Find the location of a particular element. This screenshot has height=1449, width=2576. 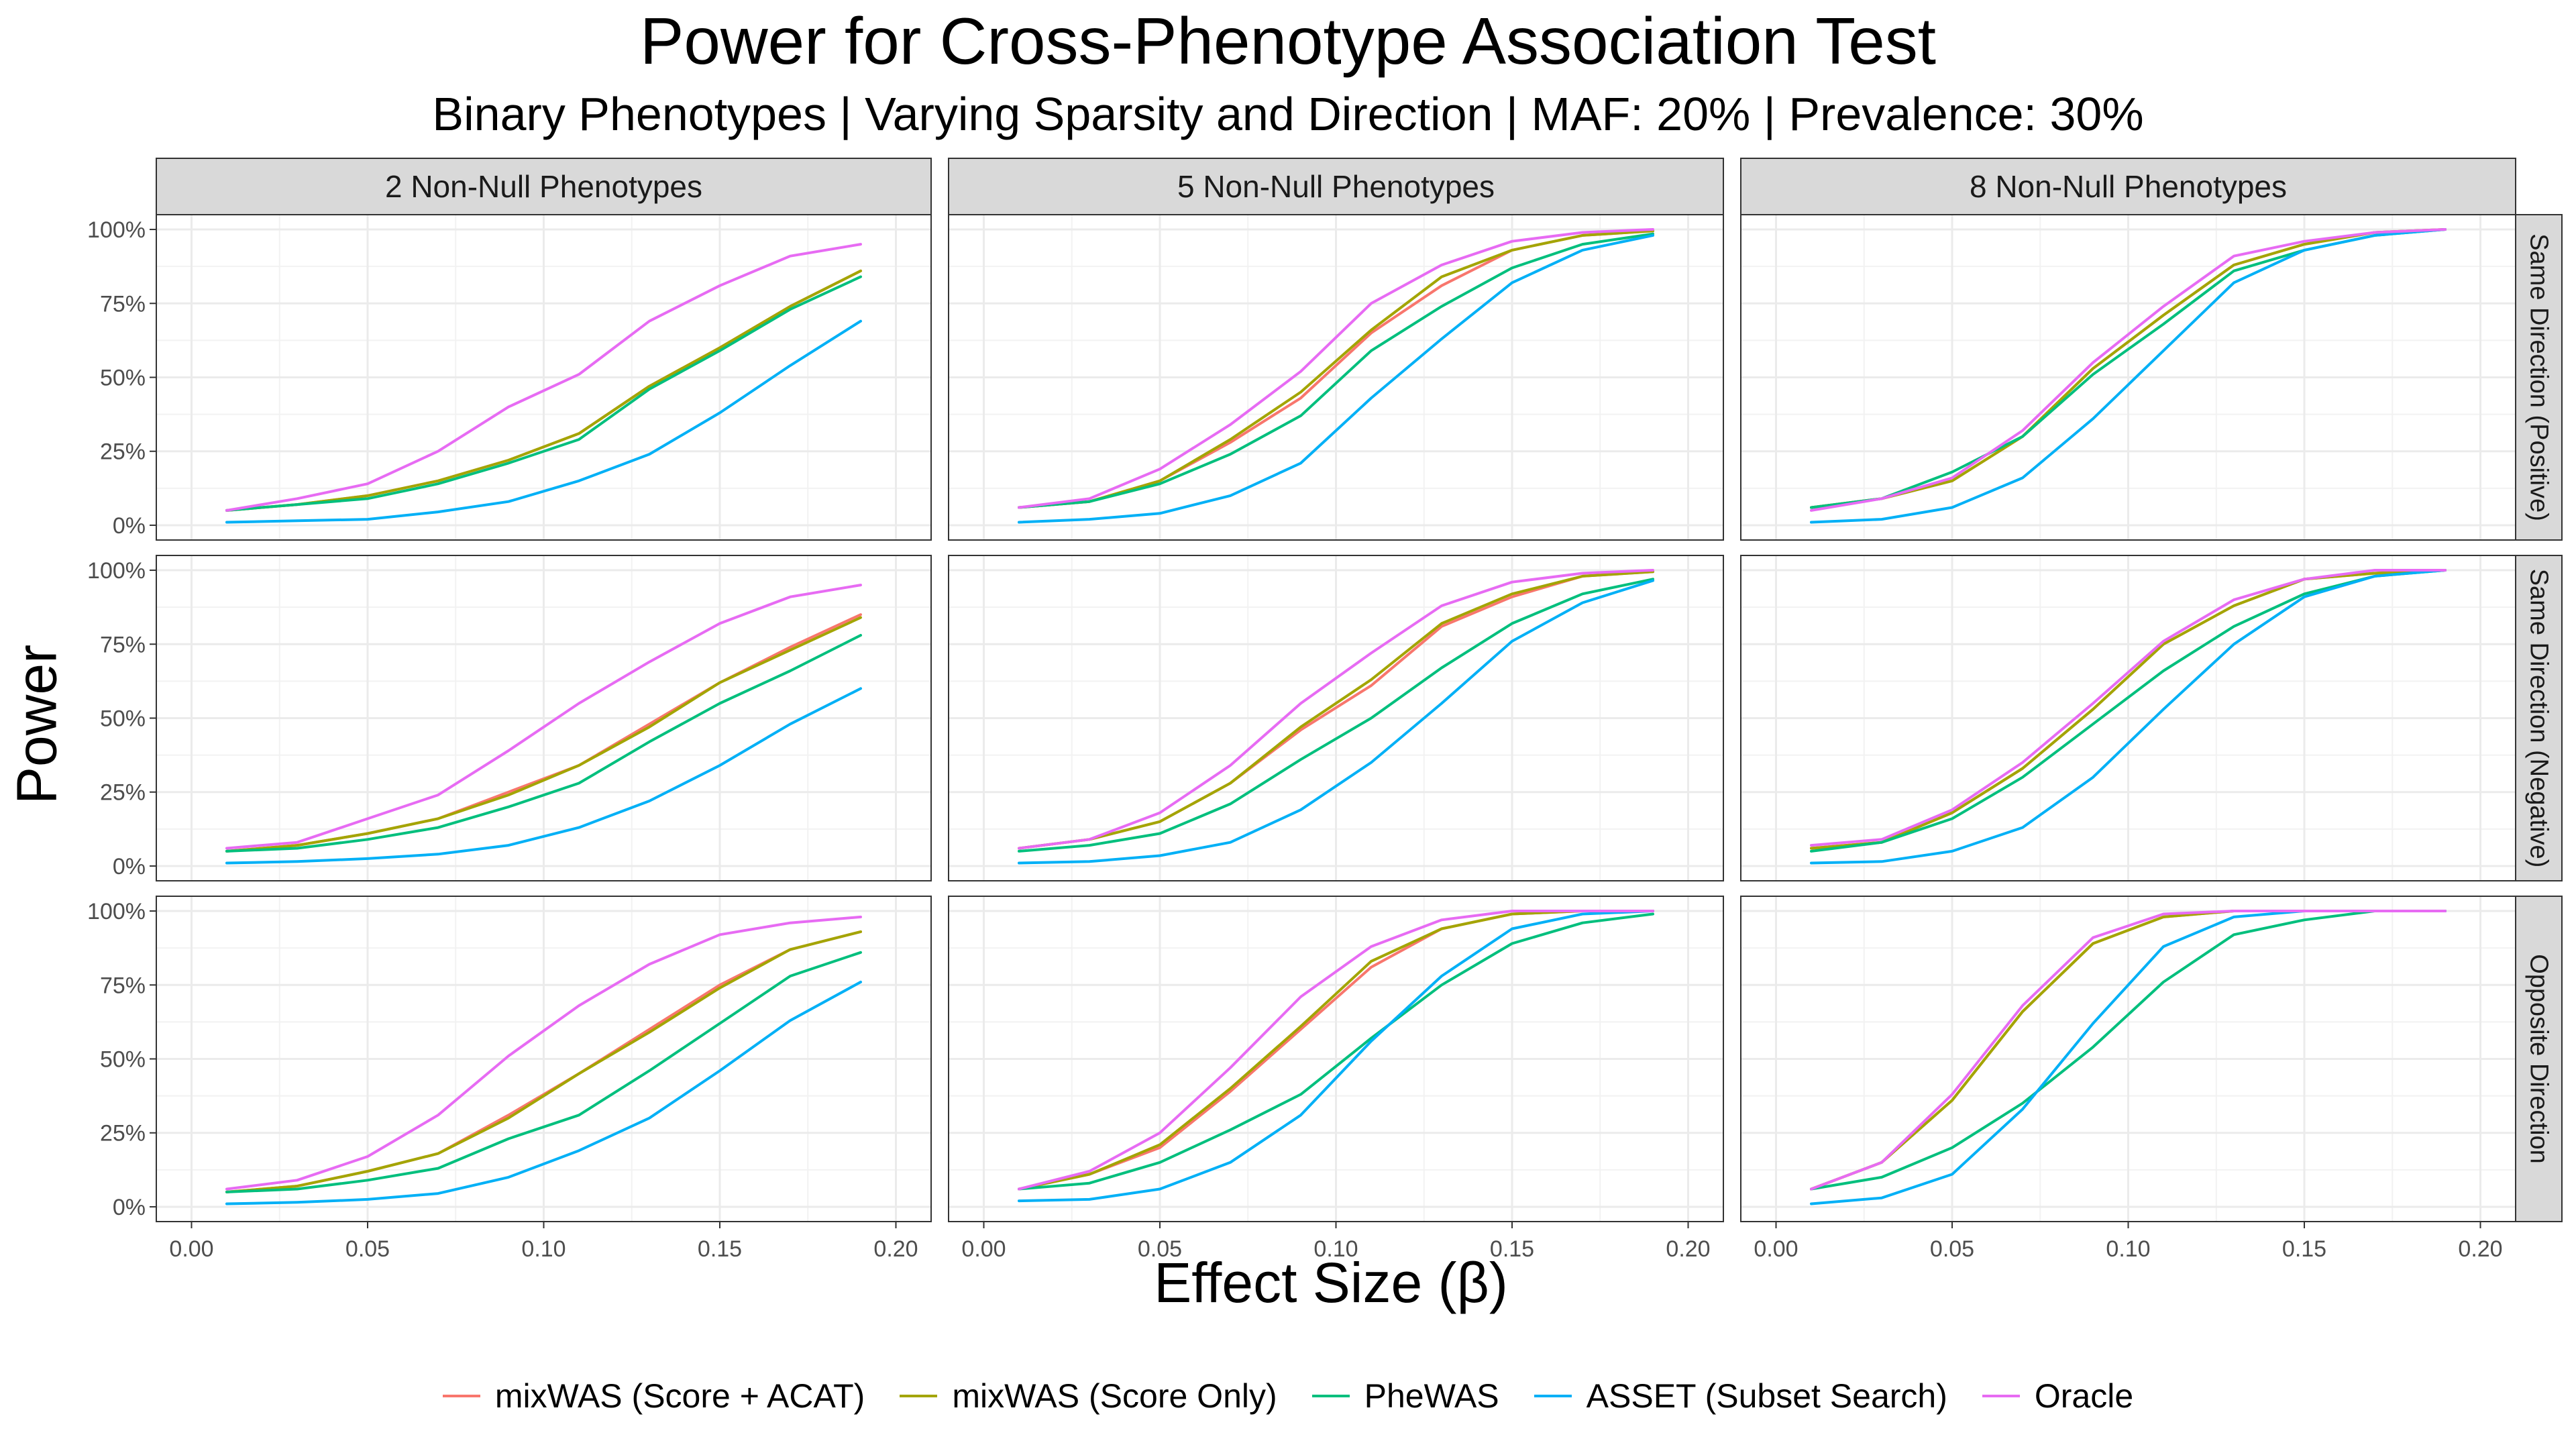

legend-item-mixwas-score-acat: mixWAS (Score + ACAT) is located at coordinates (653, 1396).